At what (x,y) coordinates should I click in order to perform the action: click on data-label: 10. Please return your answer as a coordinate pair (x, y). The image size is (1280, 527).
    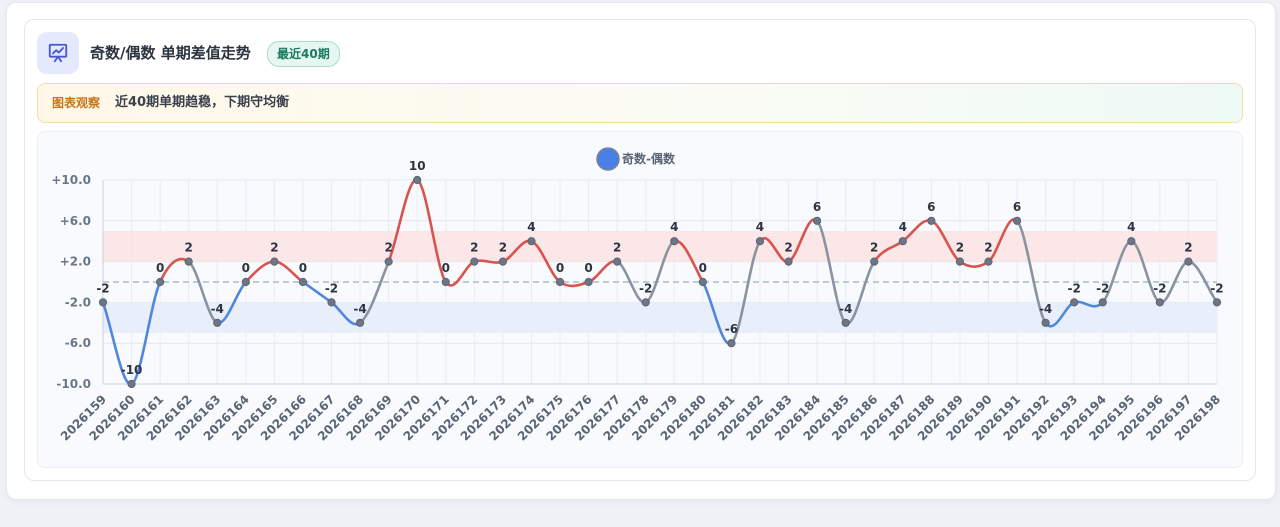
    Looking at the image, I should click on (417, 166).